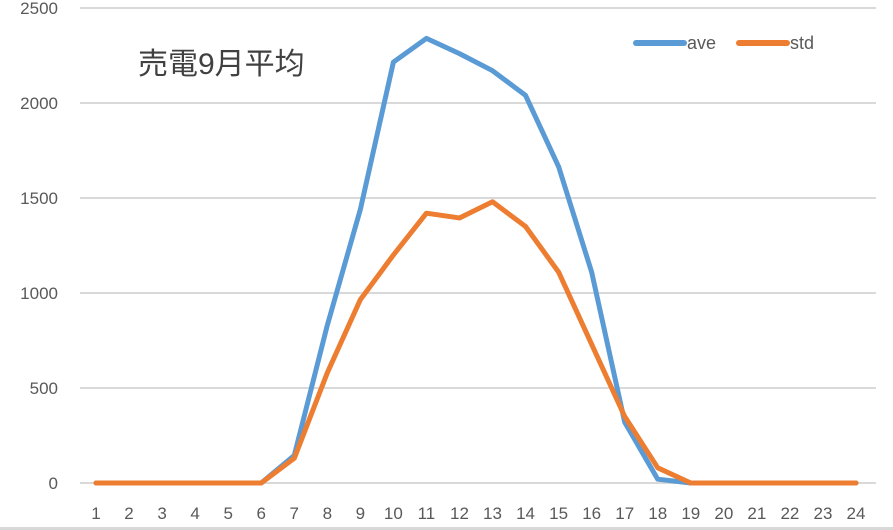 The height and width of the screenshot is (530, 893). What do you see at coordinates (591, 513) in the screenshot?
I see `x-tick-label: 16` at bounding box center [591, 513].